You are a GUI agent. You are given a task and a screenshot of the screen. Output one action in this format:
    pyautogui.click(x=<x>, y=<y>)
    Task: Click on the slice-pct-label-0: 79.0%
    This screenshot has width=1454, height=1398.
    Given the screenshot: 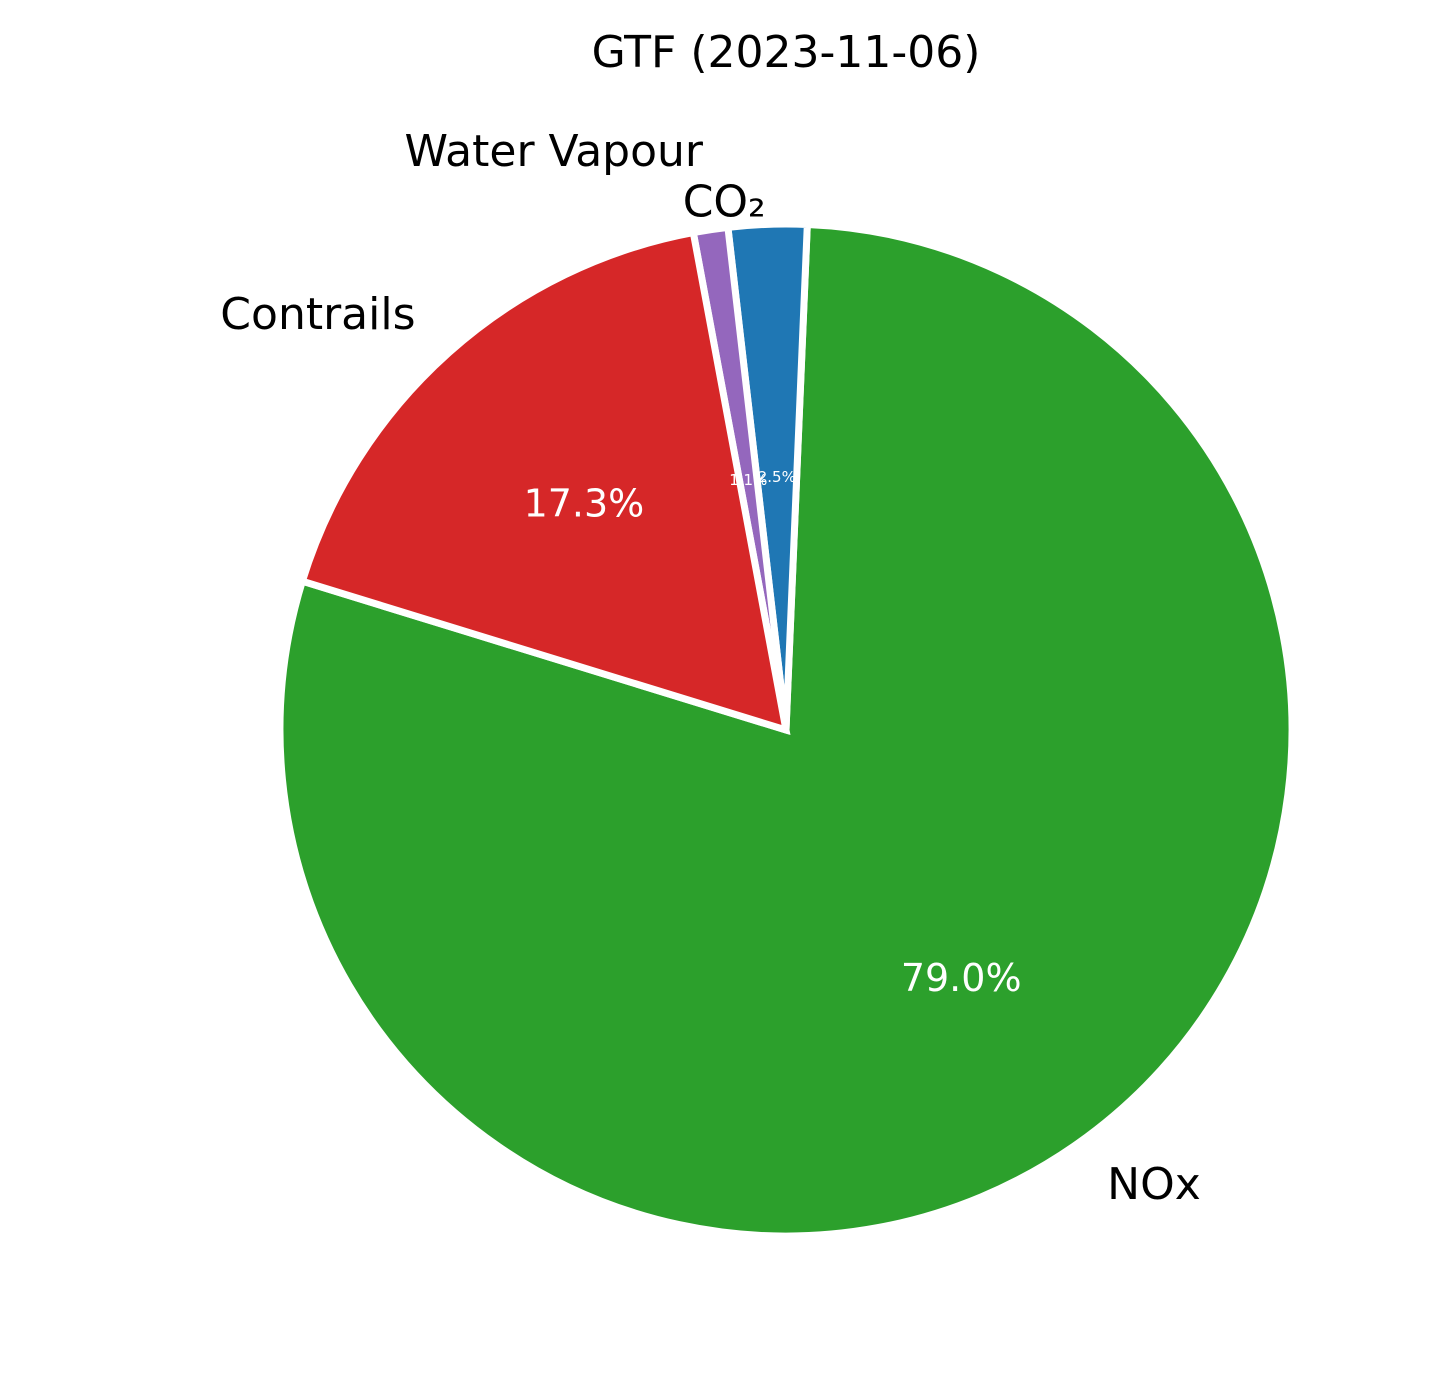 What is the action you would take?
    pyautogui.click(x=961, y=978)
    